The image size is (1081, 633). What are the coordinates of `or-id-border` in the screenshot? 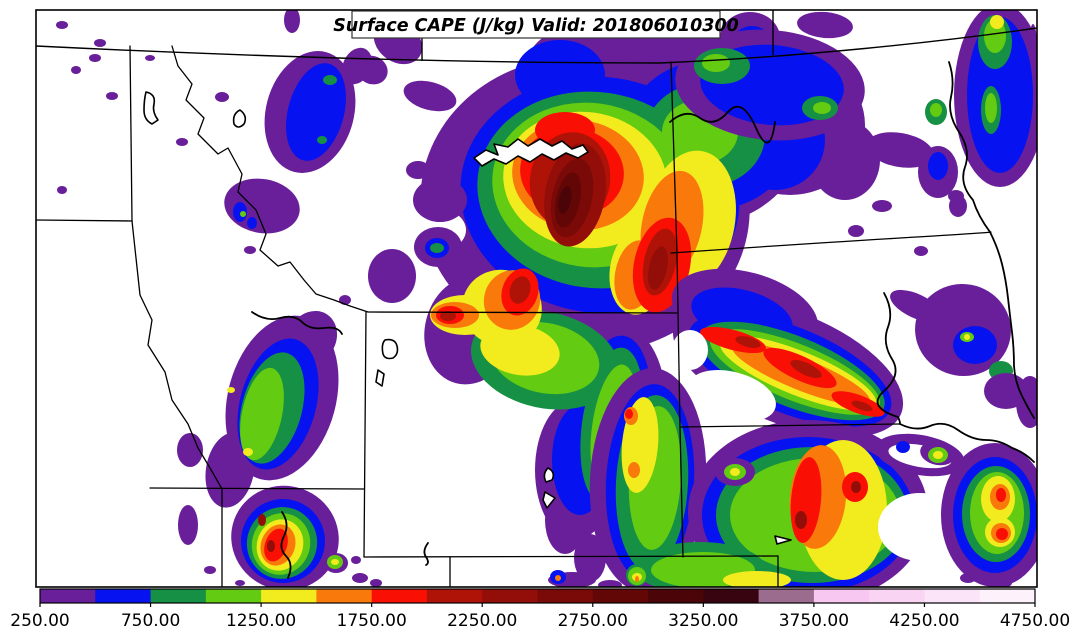 It's located at (177, 355).